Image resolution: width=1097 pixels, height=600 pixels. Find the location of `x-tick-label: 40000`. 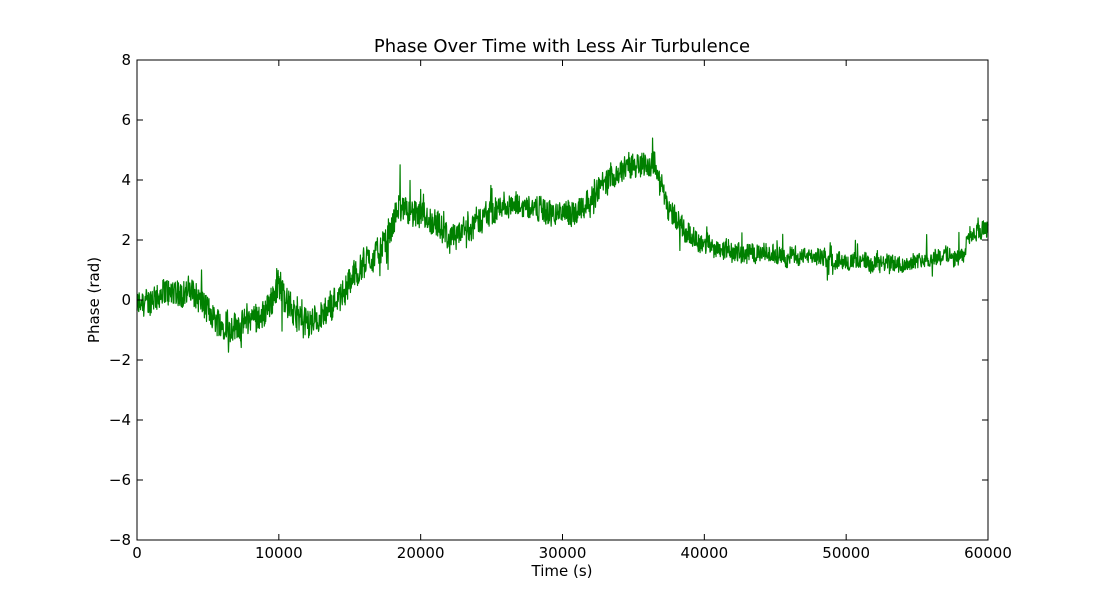

x-tick-label: 40000 is located at coordinates (704, 553).